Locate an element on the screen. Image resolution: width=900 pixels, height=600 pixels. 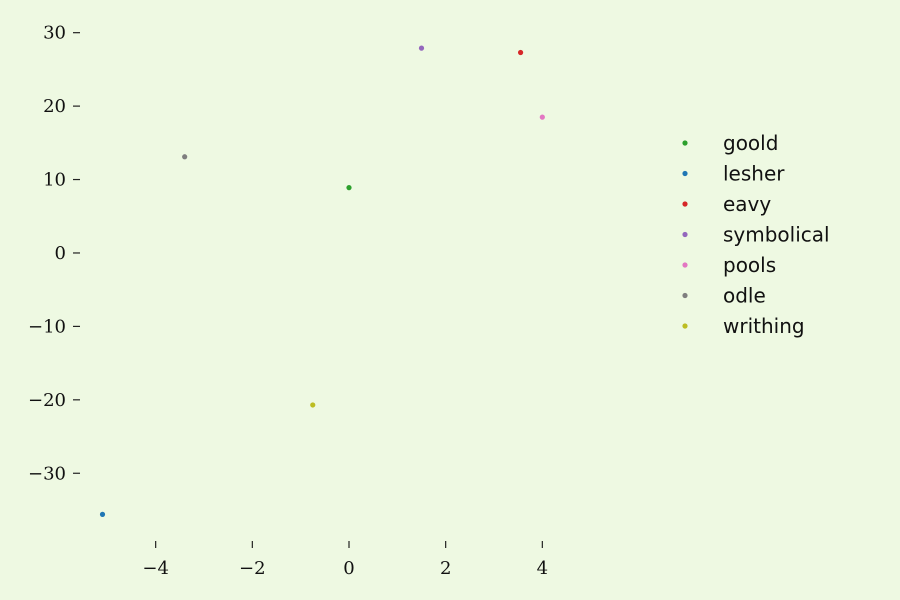
data-point-pools is located at coordinates (542, 117).